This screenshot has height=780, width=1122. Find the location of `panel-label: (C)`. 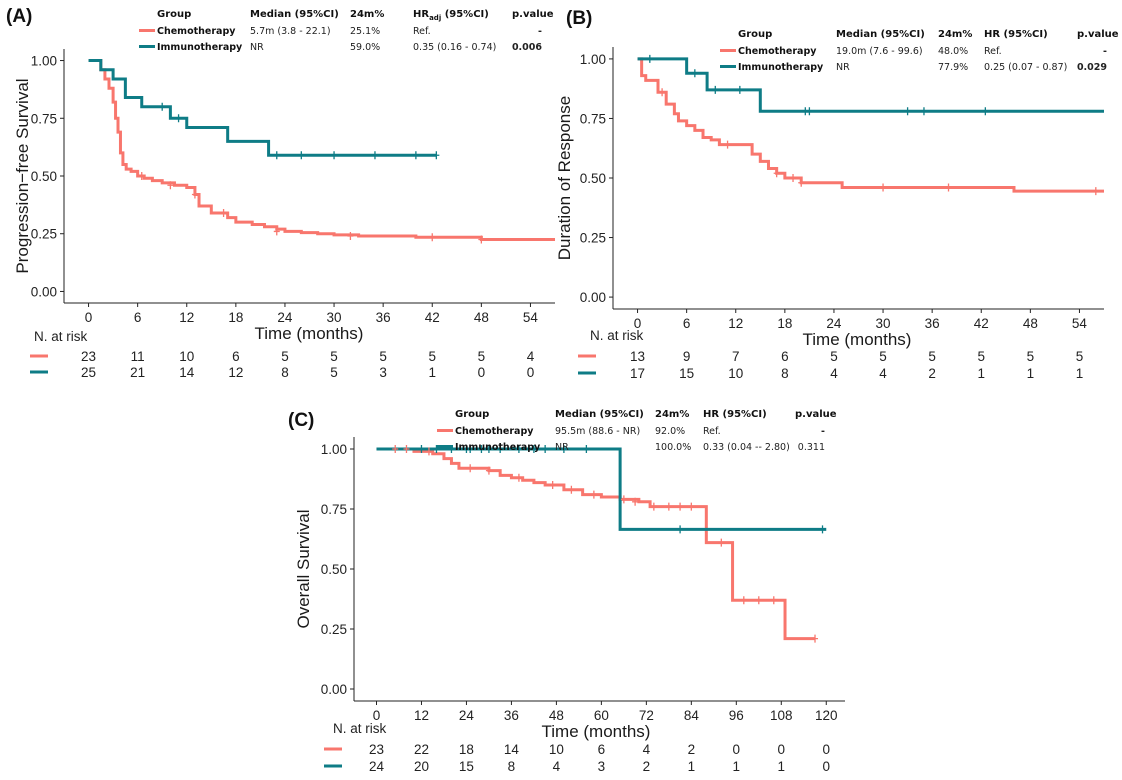

panel-label: (C) is located at coordinates (301, 420).